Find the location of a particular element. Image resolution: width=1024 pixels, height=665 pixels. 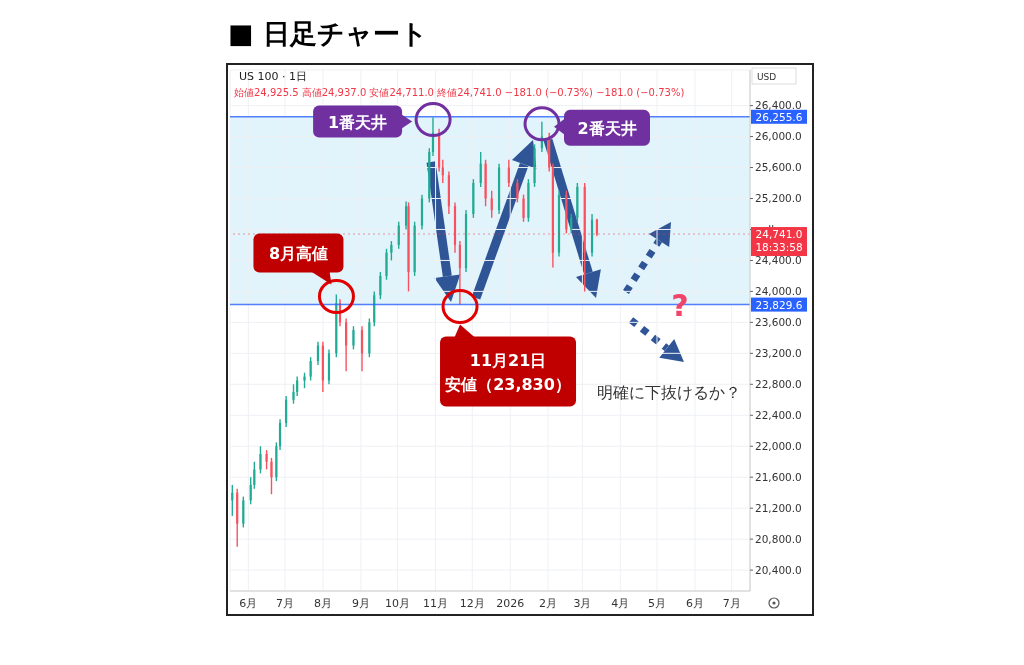

y-tick-label: 26,400.0 is located at coordinates (778, 105).